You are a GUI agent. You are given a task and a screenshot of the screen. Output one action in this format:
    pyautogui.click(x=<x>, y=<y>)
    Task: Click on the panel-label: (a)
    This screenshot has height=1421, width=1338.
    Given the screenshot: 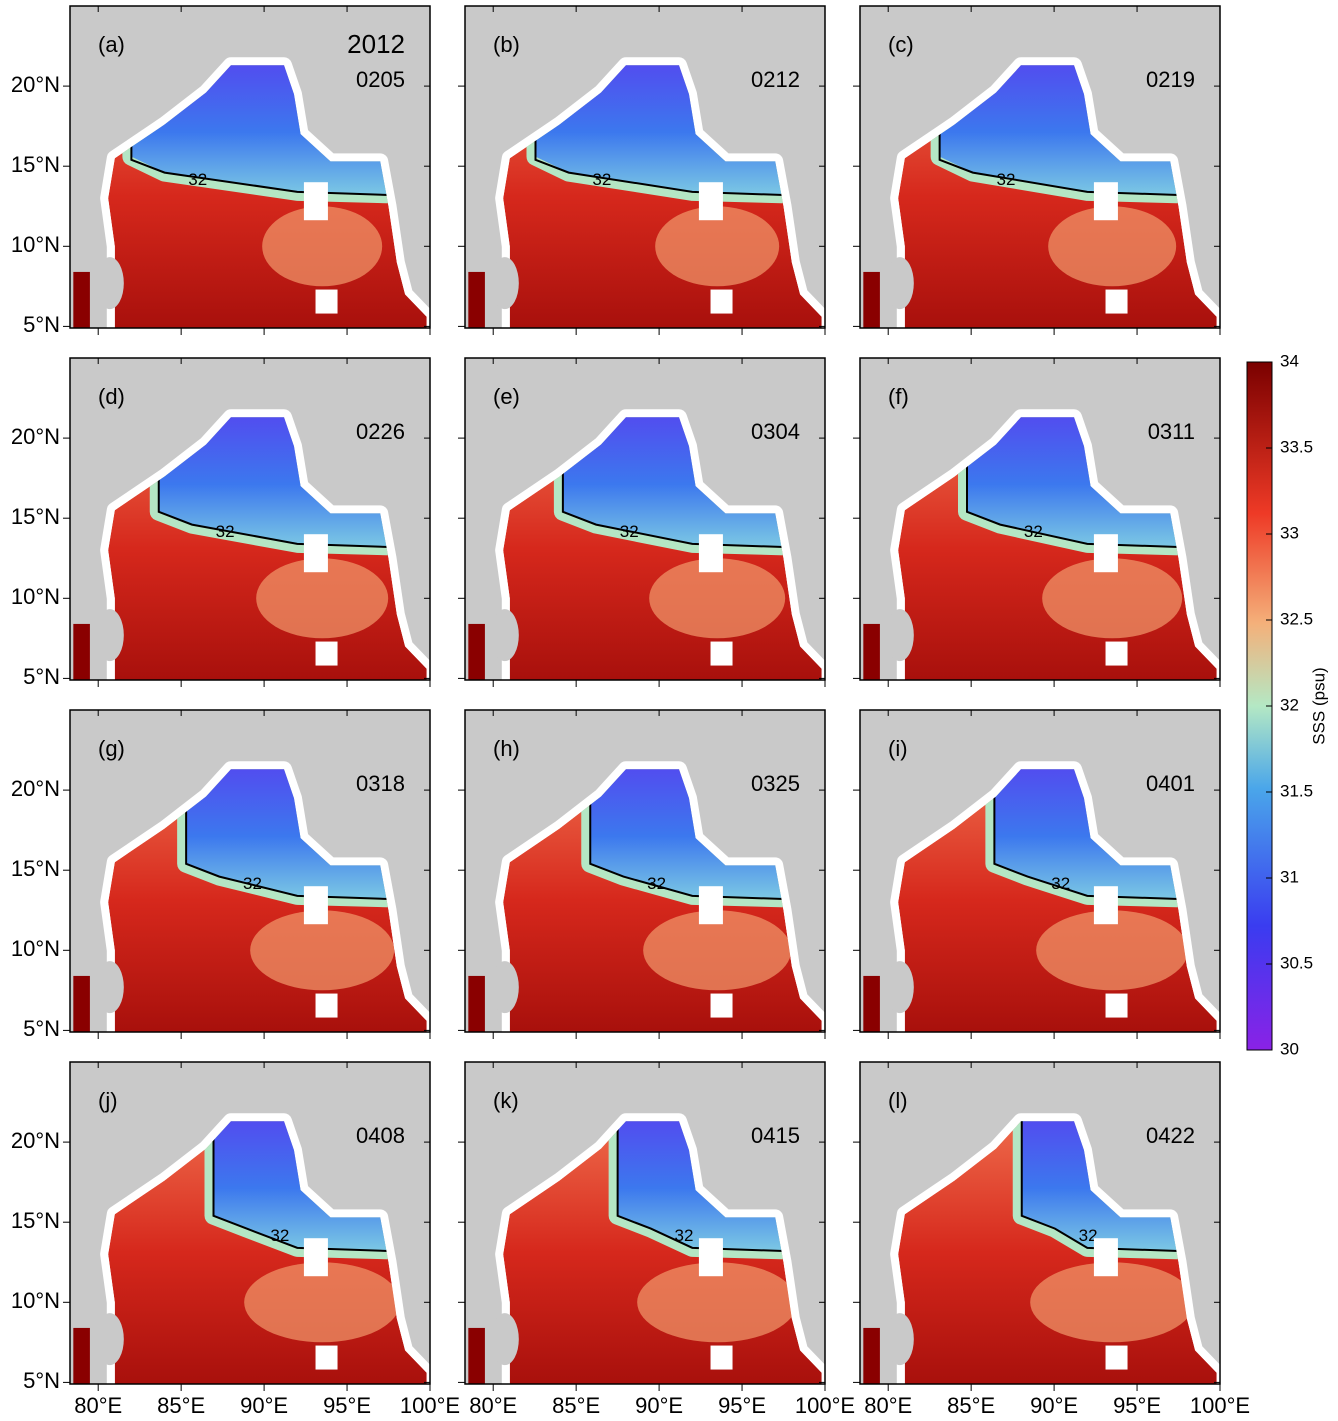 What is the action you would take?
    pyautogui.click(x=111, y=44)
    